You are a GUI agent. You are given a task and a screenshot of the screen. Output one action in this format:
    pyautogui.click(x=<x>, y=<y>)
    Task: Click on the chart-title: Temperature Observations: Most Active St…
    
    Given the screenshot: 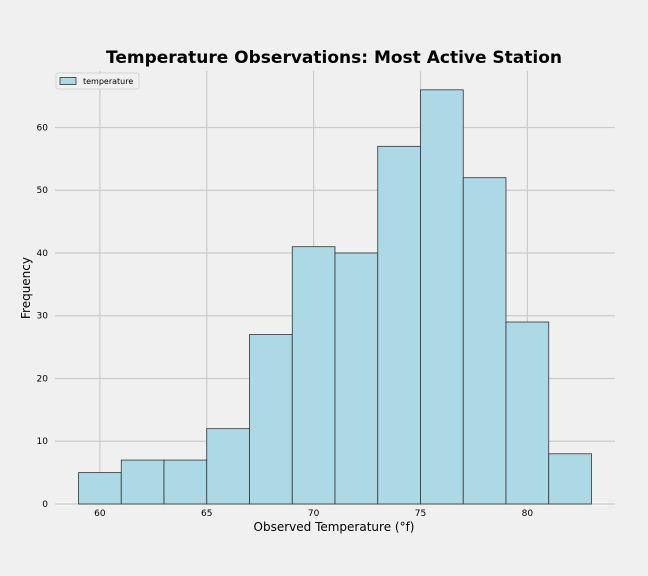 What is the action you would take?
    pyautogui.click(x=334, y=58)
    